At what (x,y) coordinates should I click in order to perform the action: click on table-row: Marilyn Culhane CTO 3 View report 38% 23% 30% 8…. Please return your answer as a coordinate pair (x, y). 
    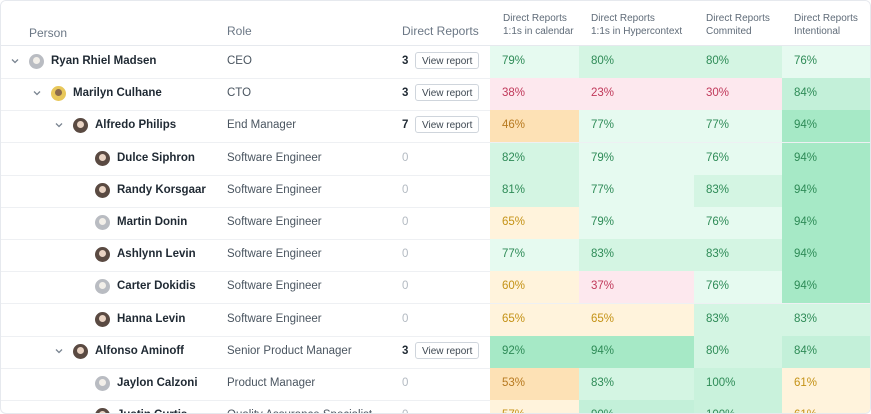
    Looking at the image, I should click on (435, 95).